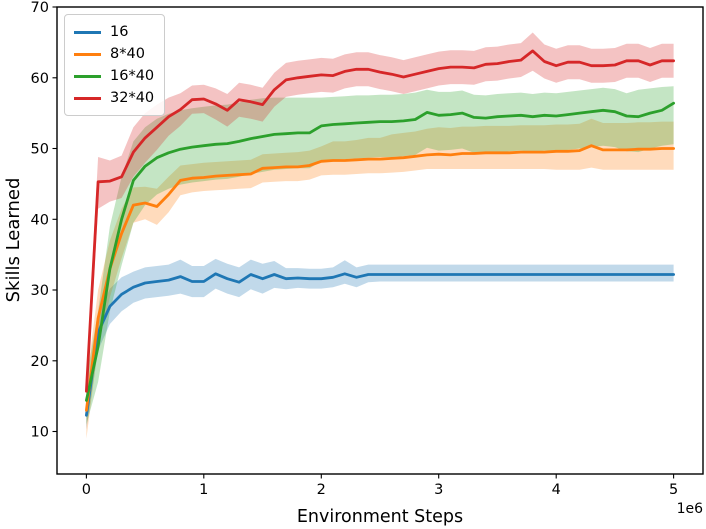 The image size is (706, 529). I want to click on legend-item-16: 16, so click(115, 32).